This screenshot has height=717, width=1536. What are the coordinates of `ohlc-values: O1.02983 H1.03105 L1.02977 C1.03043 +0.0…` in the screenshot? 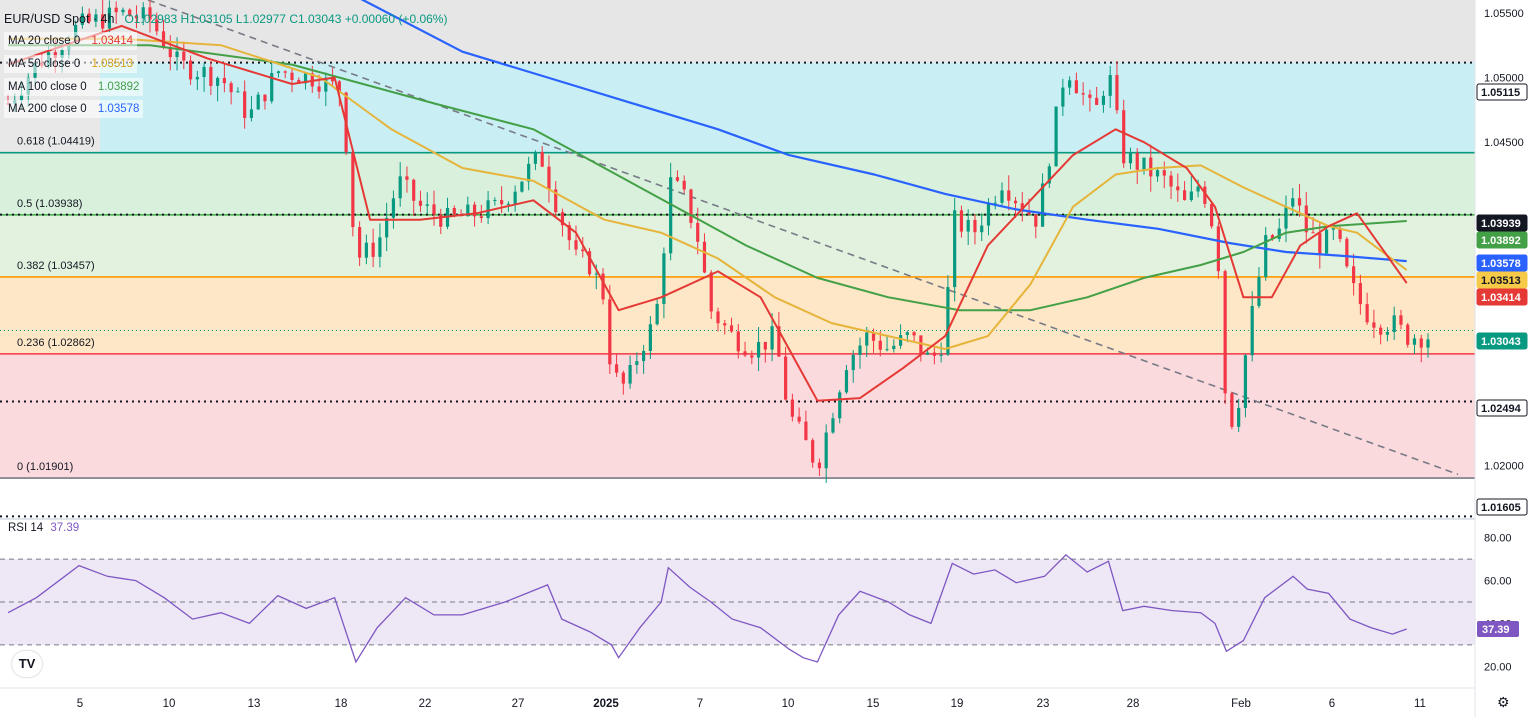 It's located at (285, 19).